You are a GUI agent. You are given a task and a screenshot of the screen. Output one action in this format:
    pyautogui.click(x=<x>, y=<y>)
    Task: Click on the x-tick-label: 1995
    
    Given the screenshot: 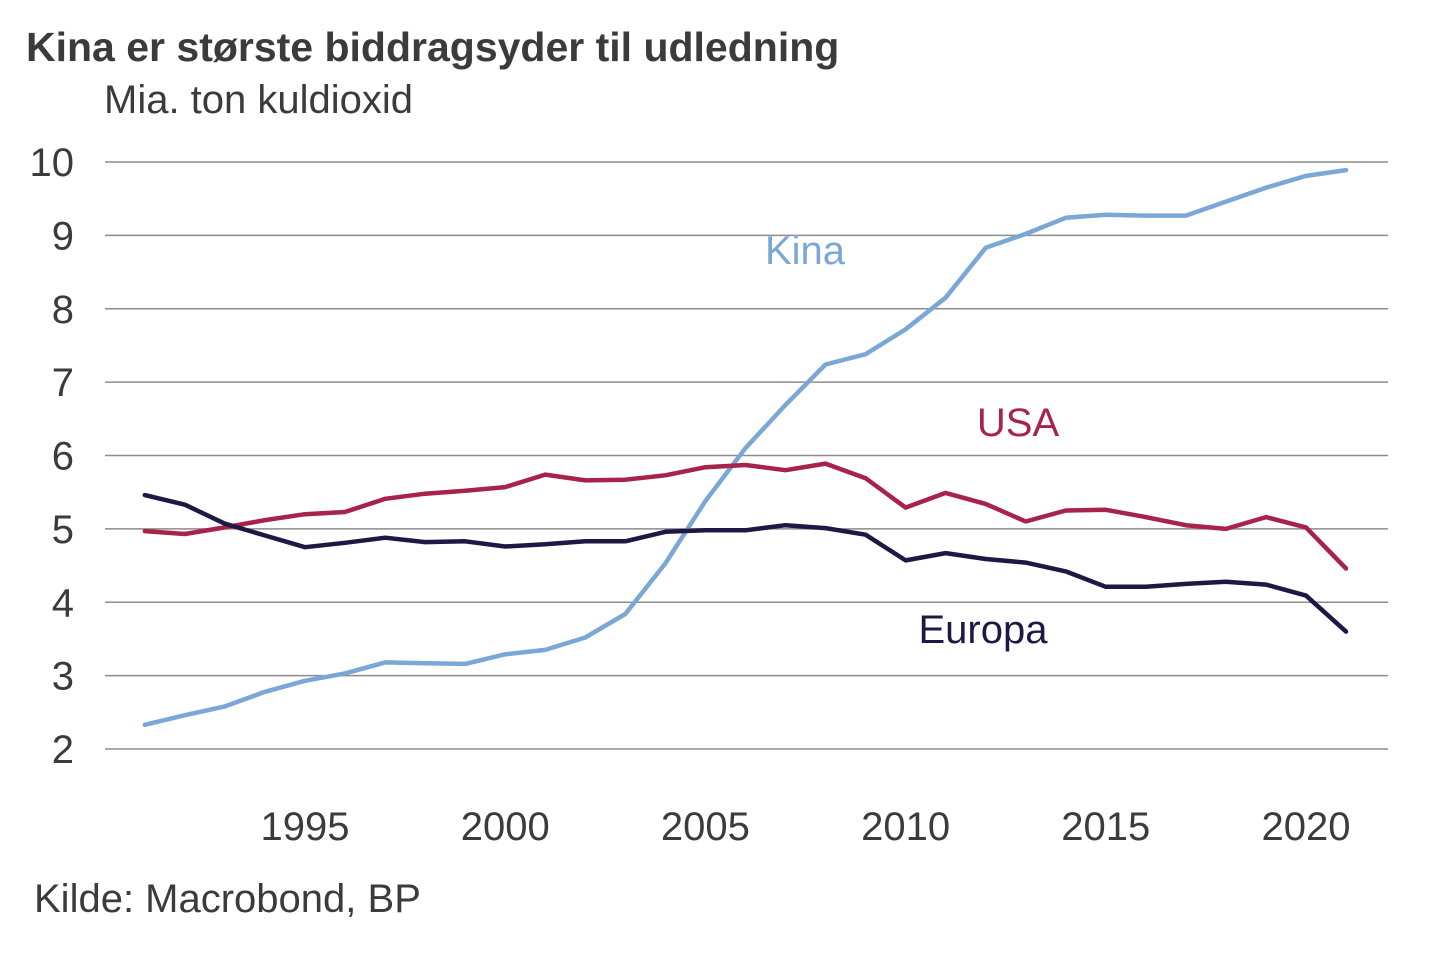 What is the action you would take?
    pyautogui.click(x=305, y=827)
    